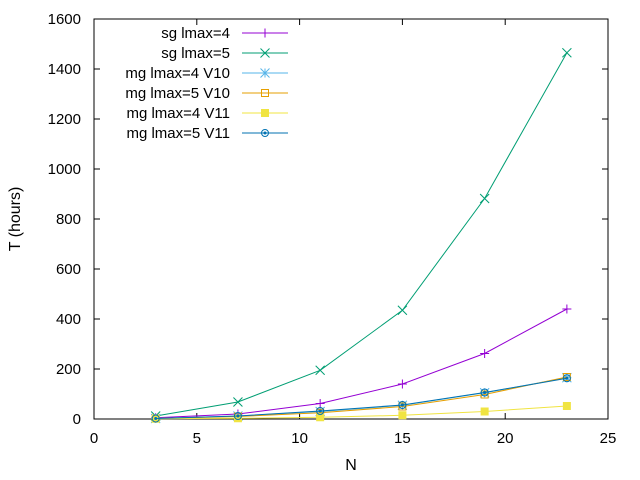  Describe the element at coordinates (64, 19) in the screenshot. I see `y-tick-label: 1600` at that location.